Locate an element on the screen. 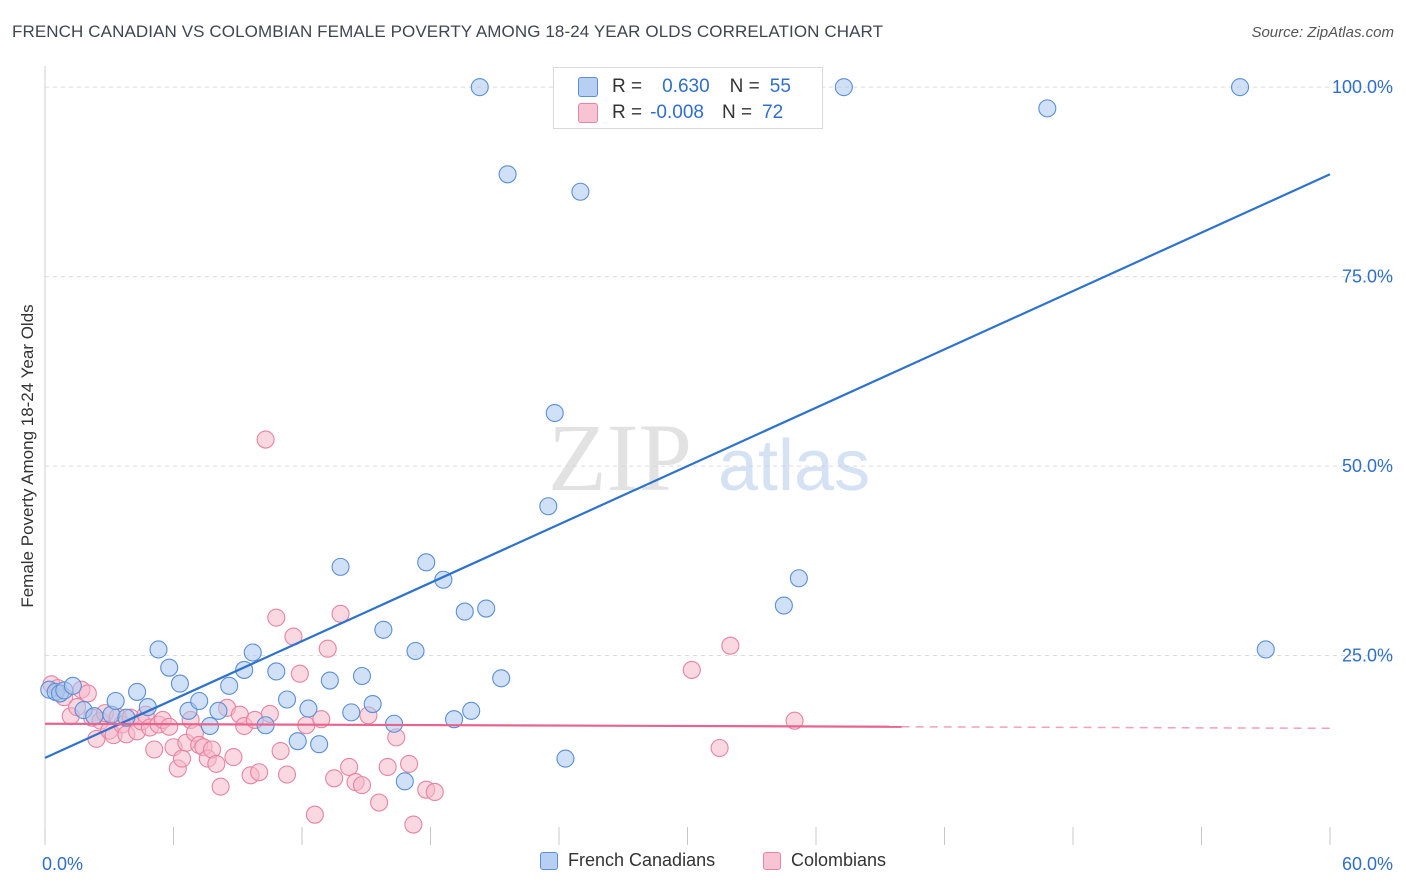 The image size is (1406, 892). n-value: 72 is located at coordinates (773, 112).